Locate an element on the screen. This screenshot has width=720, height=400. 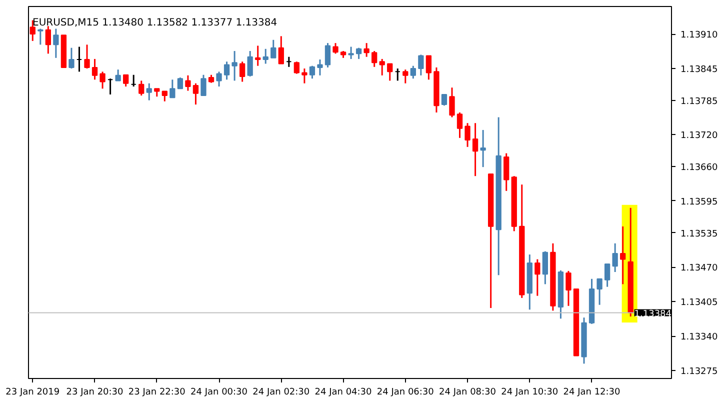
x-tick-label: 23 Jan 22:30 is located at coordinates (157, 393).